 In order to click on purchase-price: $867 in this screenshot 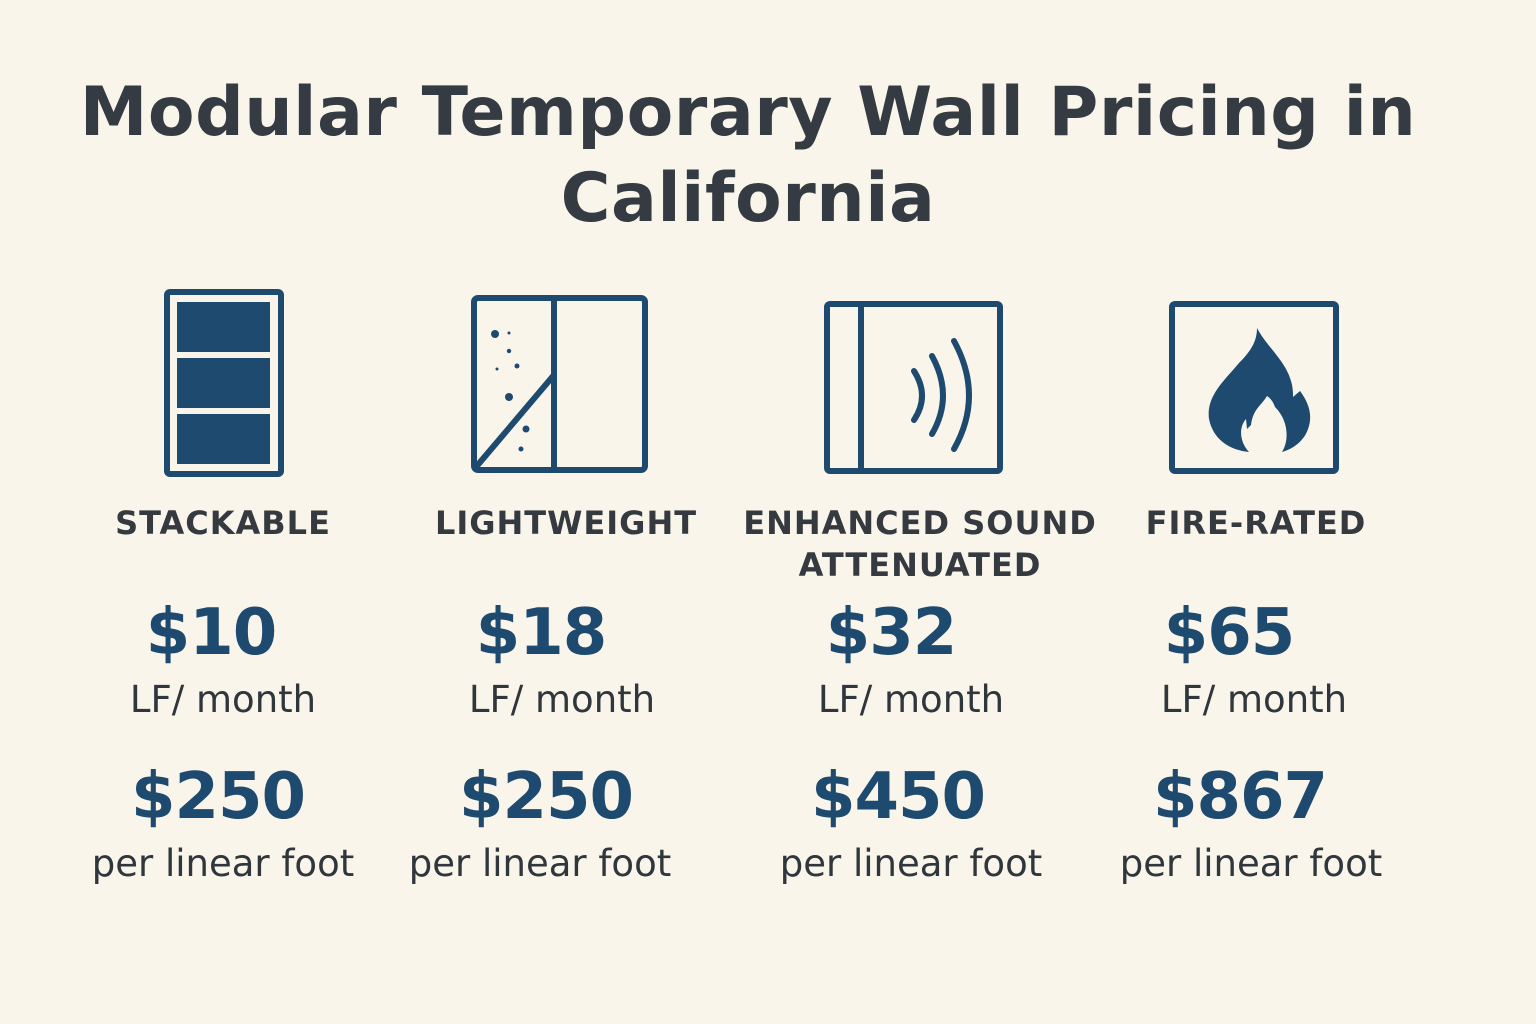, I will do `click(1240, 797)`.